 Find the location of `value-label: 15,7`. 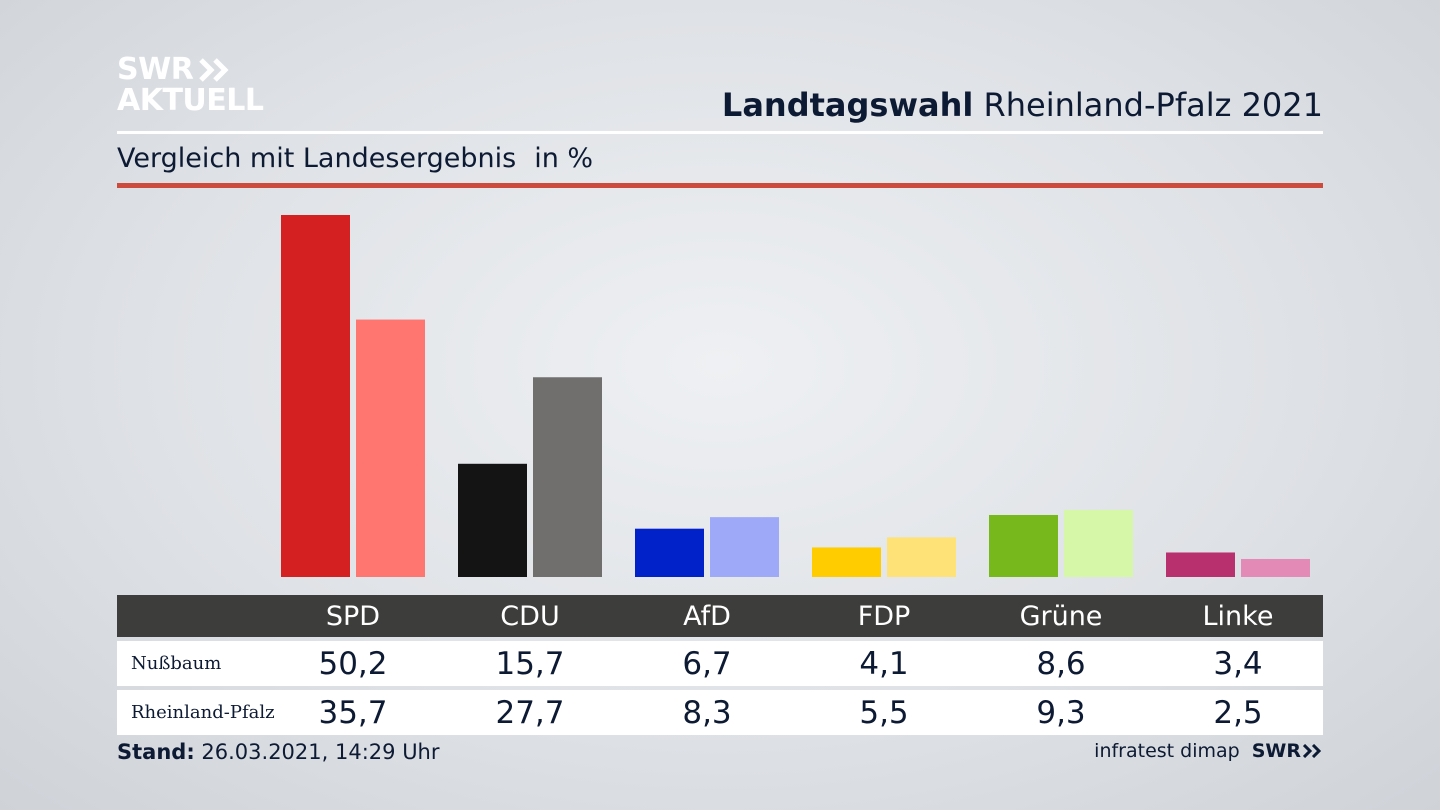

value-label: 15,7 is located at coordinates (530, 663).